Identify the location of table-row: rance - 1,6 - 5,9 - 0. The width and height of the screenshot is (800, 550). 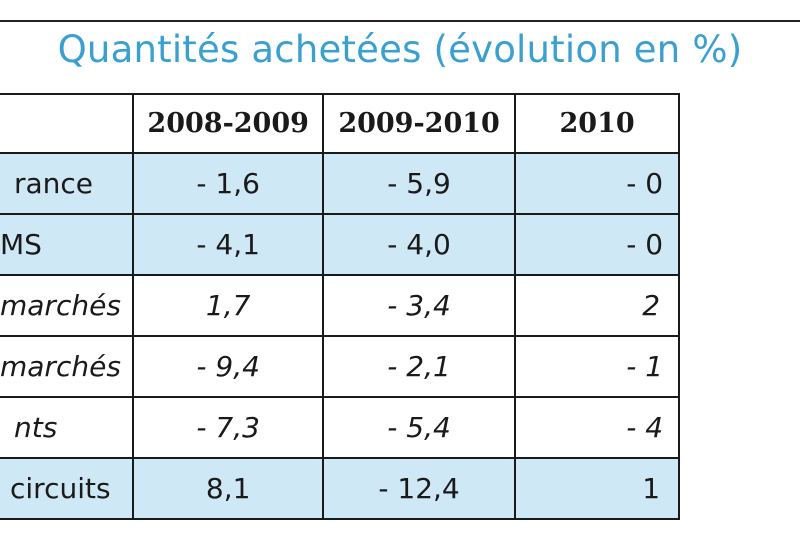
(340, 183).